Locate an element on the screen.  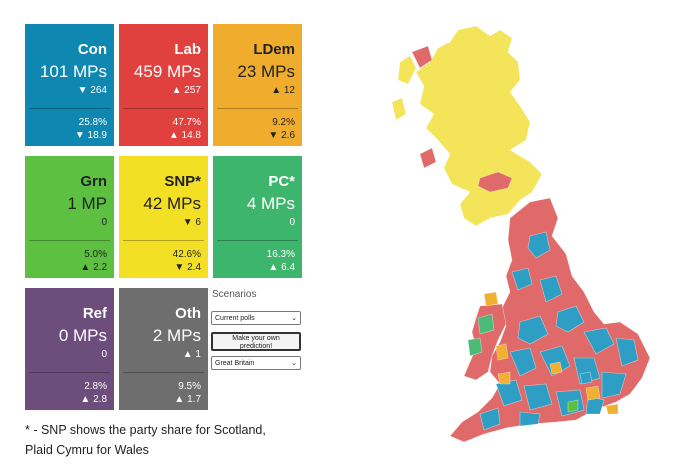
party-tile-snp: SNP* 42 MPs ▼ 6 42.6% ▼ 2.4 is located at coordinates (163, 217).